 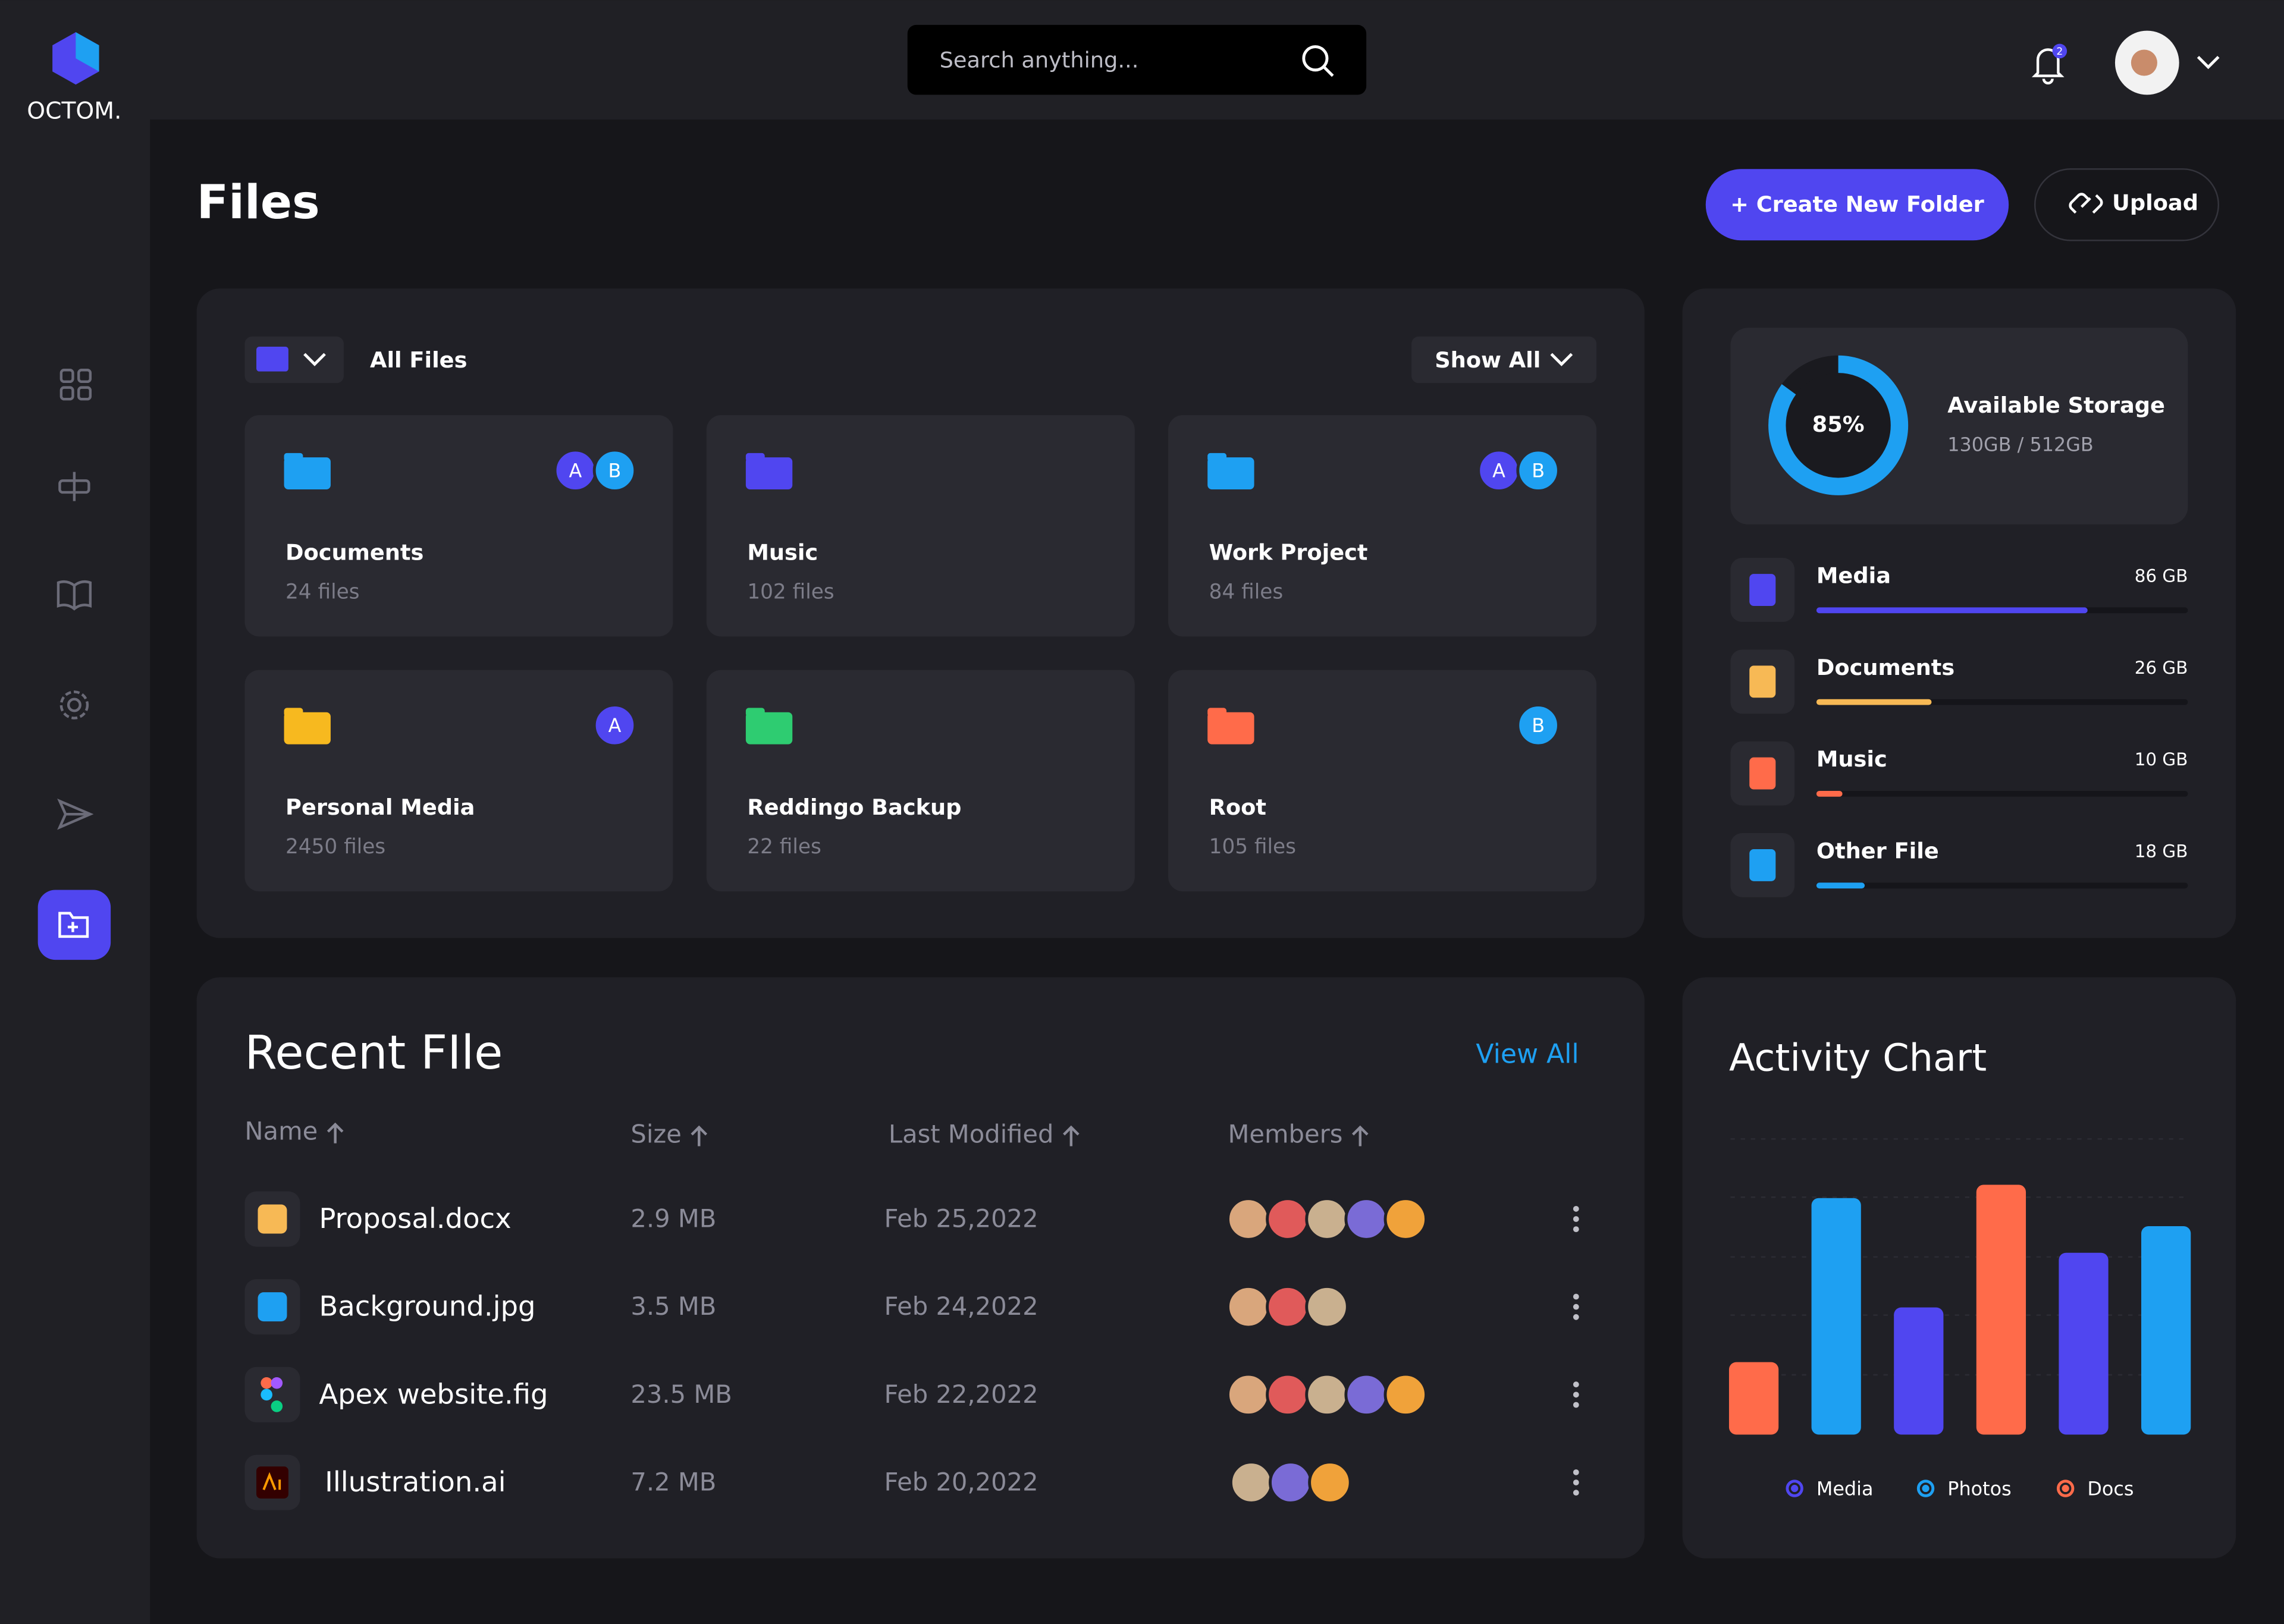 What do you see at coordinates (1528, 1054) in the screenshot?
I see `view-all-link: View All` at bounding box center [1528, 1054].